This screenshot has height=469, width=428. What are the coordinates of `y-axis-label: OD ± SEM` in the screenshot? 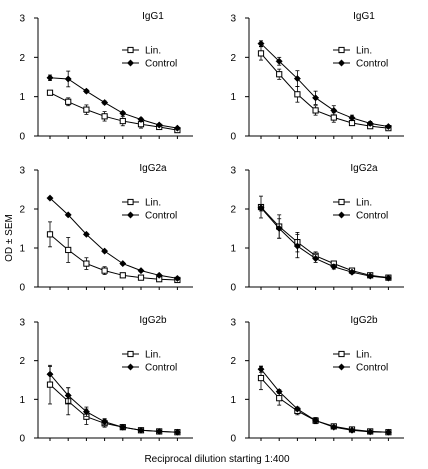 It's located at (9, 238).